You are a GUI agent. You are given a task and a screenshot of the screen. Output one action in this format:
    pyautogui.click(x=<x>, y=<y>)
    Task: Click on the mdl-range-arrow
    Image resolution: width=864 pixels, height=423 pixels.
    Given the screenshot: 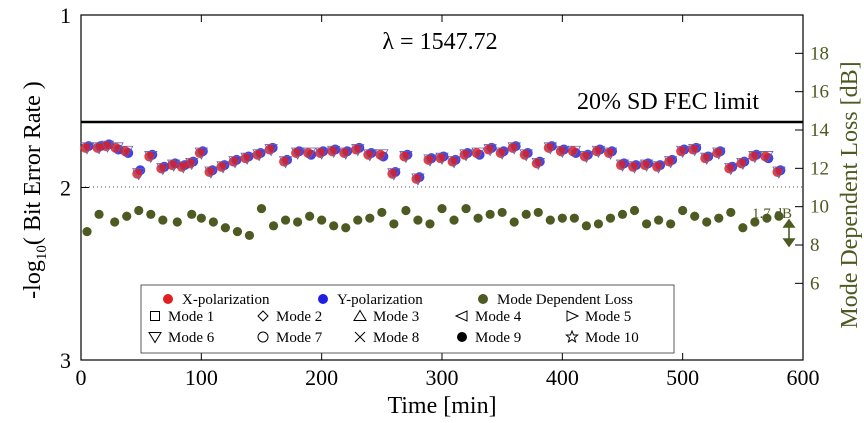 What is the action you would take?
    pyautogui.click(x=789, y=233)
    